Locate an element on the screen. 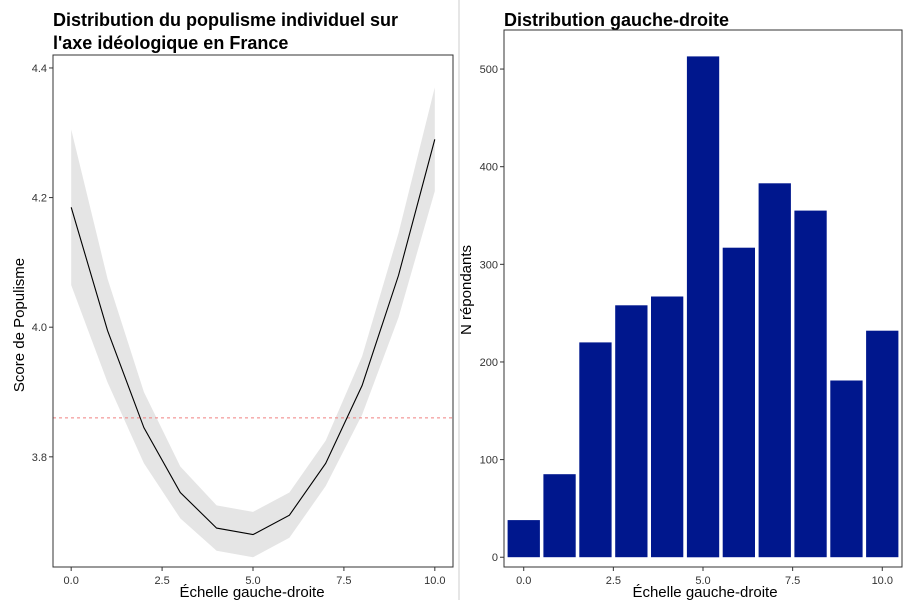 This screenshot has width=907, height=600. left-y-tick-label: 4.2 is located at coordinates (39, 199).